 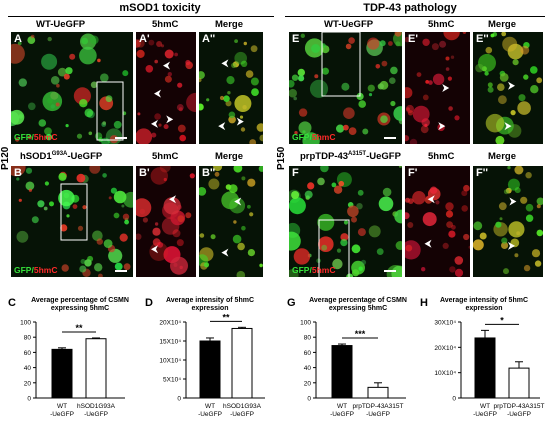 What do you see at coordinates (508, 221) in the screenshot?
I see `micrograph-f-double-prime: F''` at bounding box center [508, 221].